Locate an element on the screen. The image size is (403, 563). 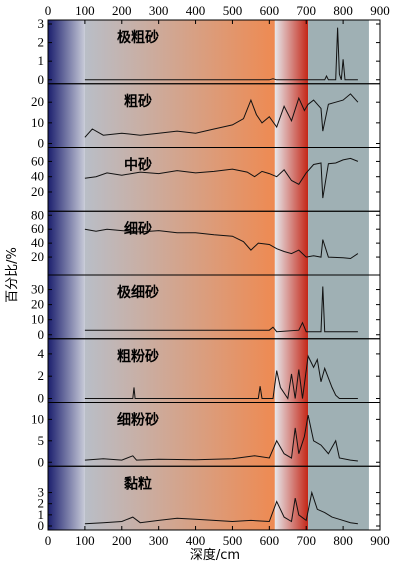
y-tick-label: 30 is located at coordinates (37, 289).